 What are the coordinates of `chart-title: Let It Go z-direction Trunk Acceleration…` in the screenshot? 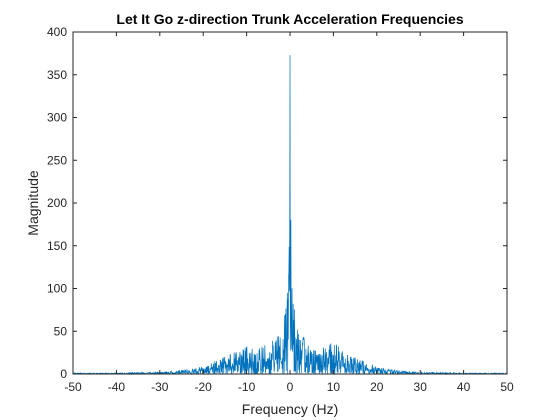 It's located at (289, 19).